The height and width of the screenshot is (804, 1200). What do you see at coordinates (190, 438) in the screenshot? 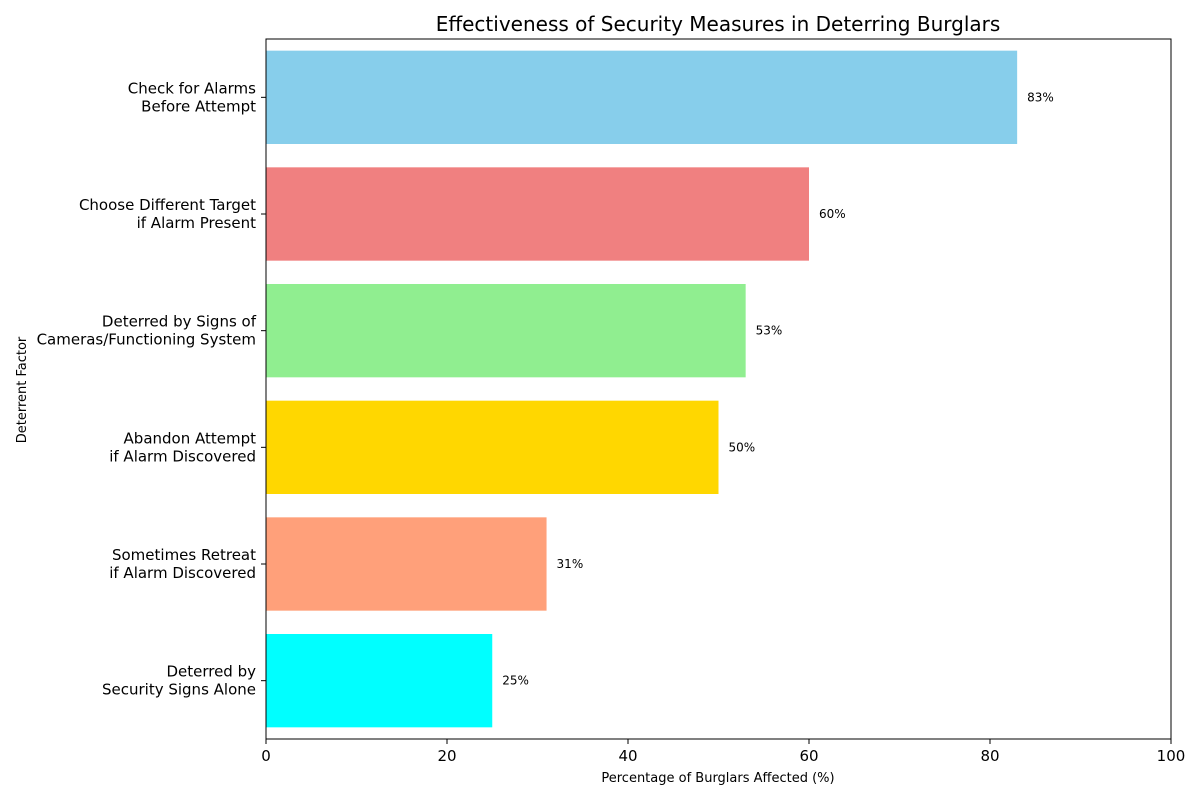
I see `y-tick-label-line: Abandon Attempt` at bounding box center [190, 438].